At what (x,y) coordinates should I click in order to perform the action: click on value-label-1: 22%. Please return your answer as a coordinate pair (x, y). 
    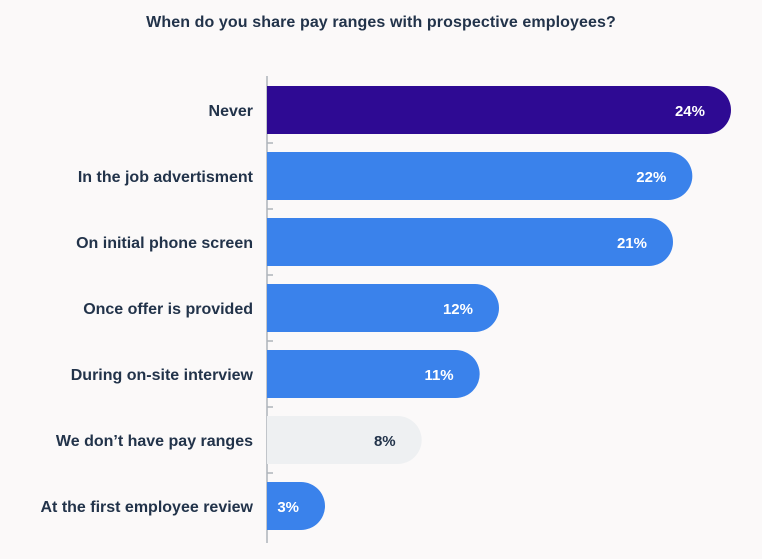
    Looking at the image, I should click on (651, 177).